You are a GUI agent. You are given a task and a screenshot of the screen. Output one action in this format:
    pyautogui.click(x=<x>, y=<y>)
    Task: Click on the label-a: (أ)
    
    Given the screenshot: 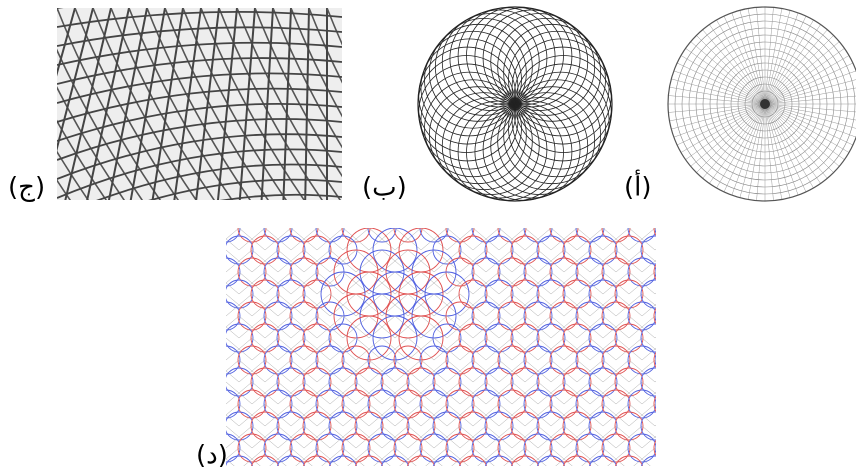 What is the action you would take?
    pyautogui.click(x=638, y=186)
    